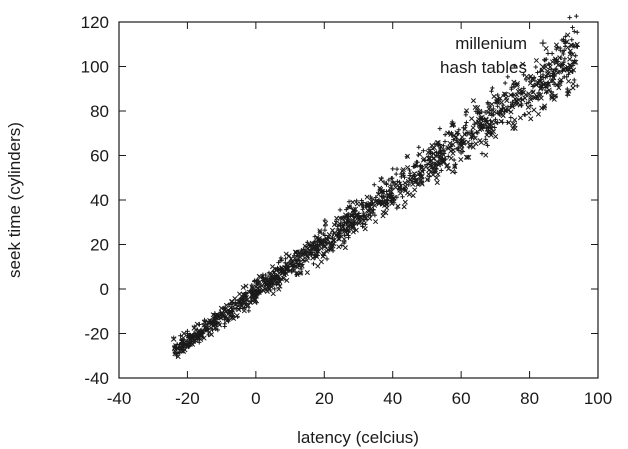 Image resolution: width=628 pixels, height=449 pixels. What do you see at coordinates (392, 398) in the screenshot?
I see `x-tick-label: 40` at bounding box center [392, 398].